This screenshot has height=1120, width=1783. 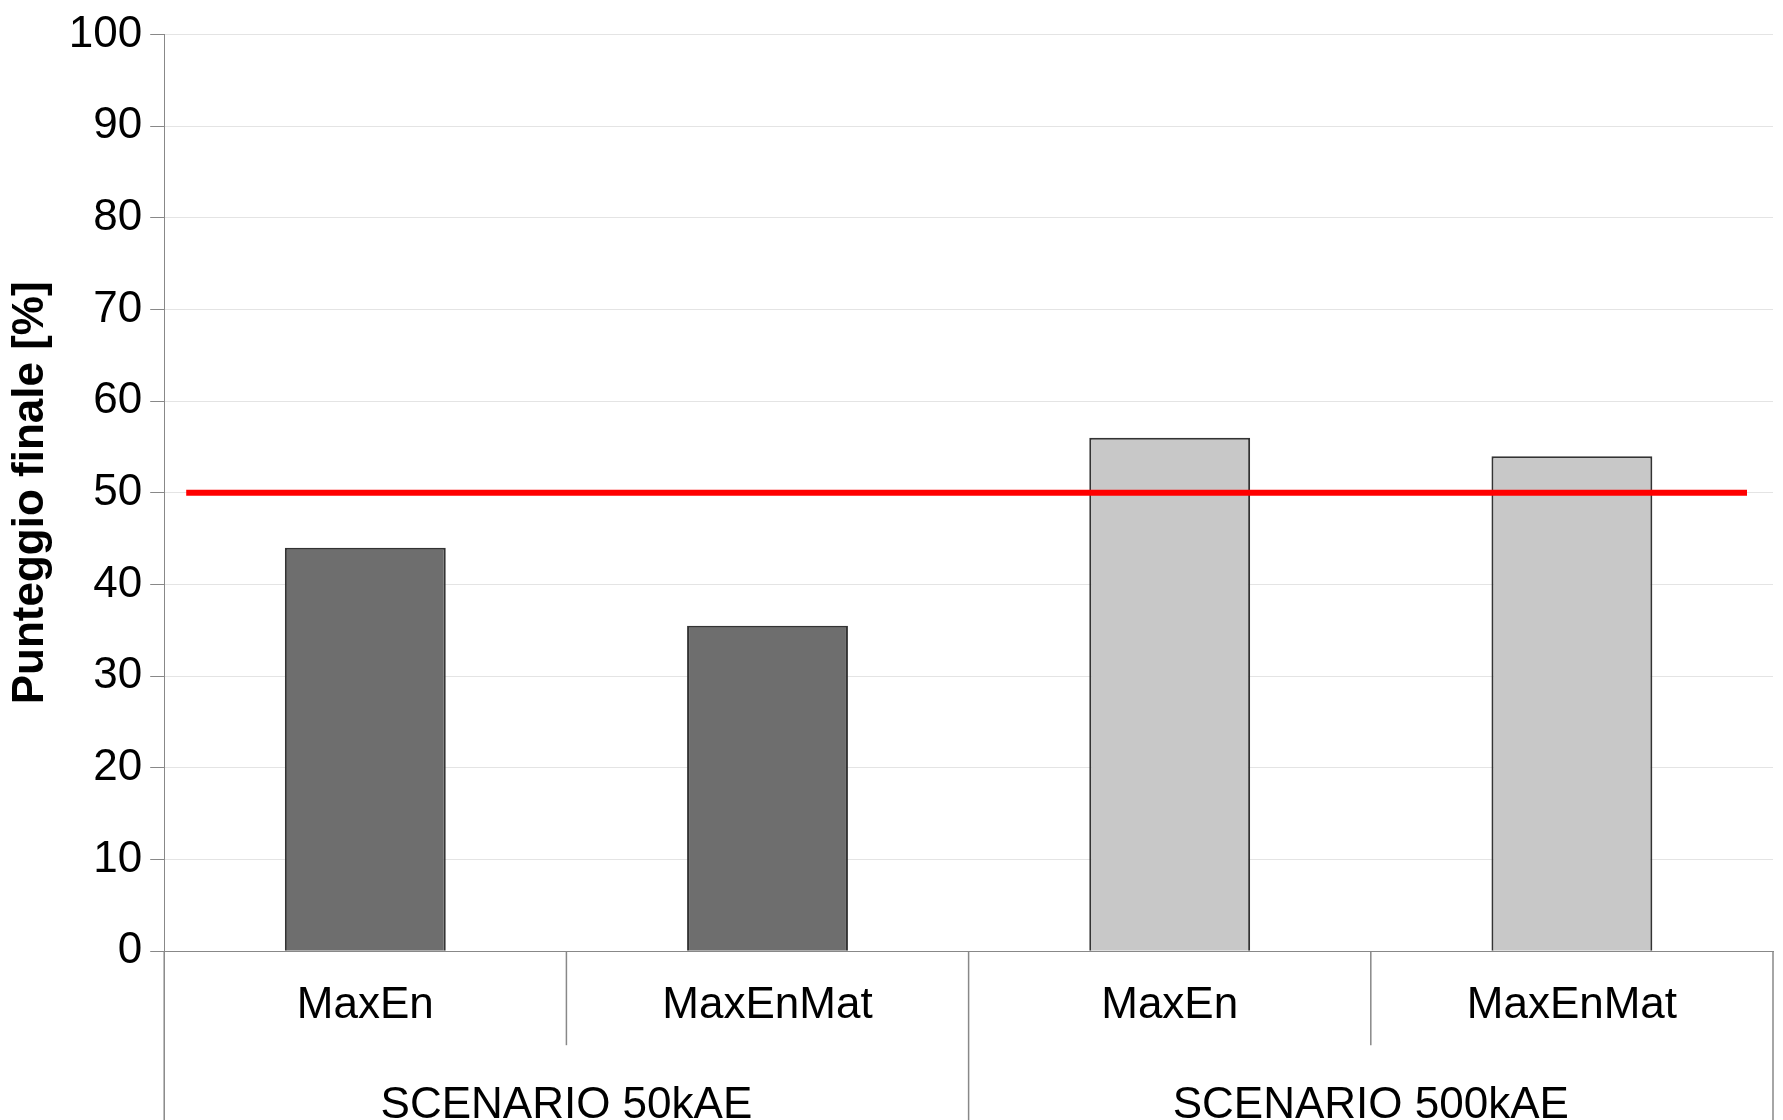 What do you see at coordinates (130, 948) in the screenshot?
I see `y-tick-label: 0` at bounding box center [130, 948].